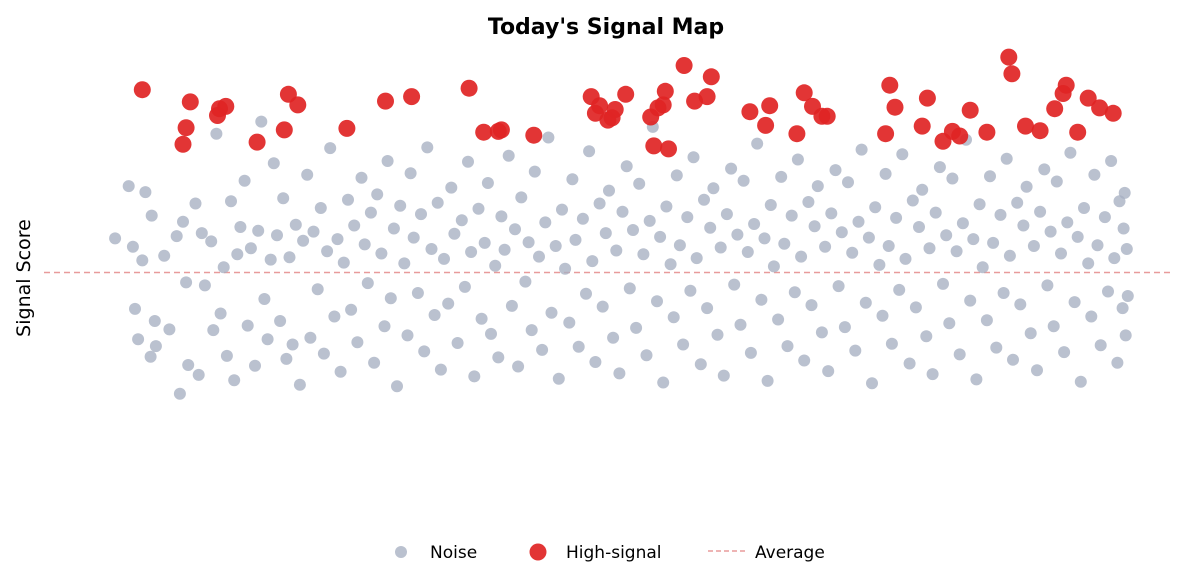 Image resolution: width=1185 pixels, height=584 pixels. What do you see at coordinates (790, 553) in the screenshot?
I see `legend-average-label: Average` at bounding box center [790, 553].